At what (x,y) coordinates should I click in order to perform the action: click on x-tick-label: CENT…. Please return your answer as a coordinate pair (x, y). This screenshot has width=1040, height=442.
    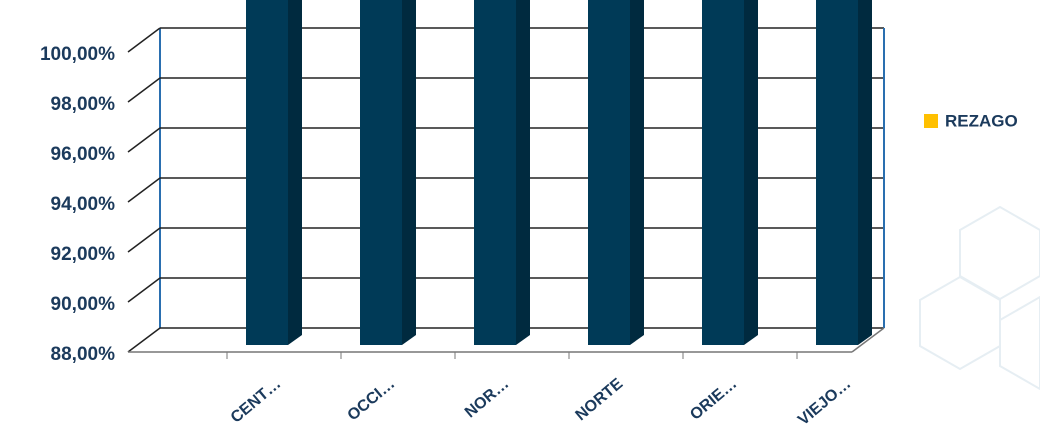
    Looking at the image, I should click on (256, 400).